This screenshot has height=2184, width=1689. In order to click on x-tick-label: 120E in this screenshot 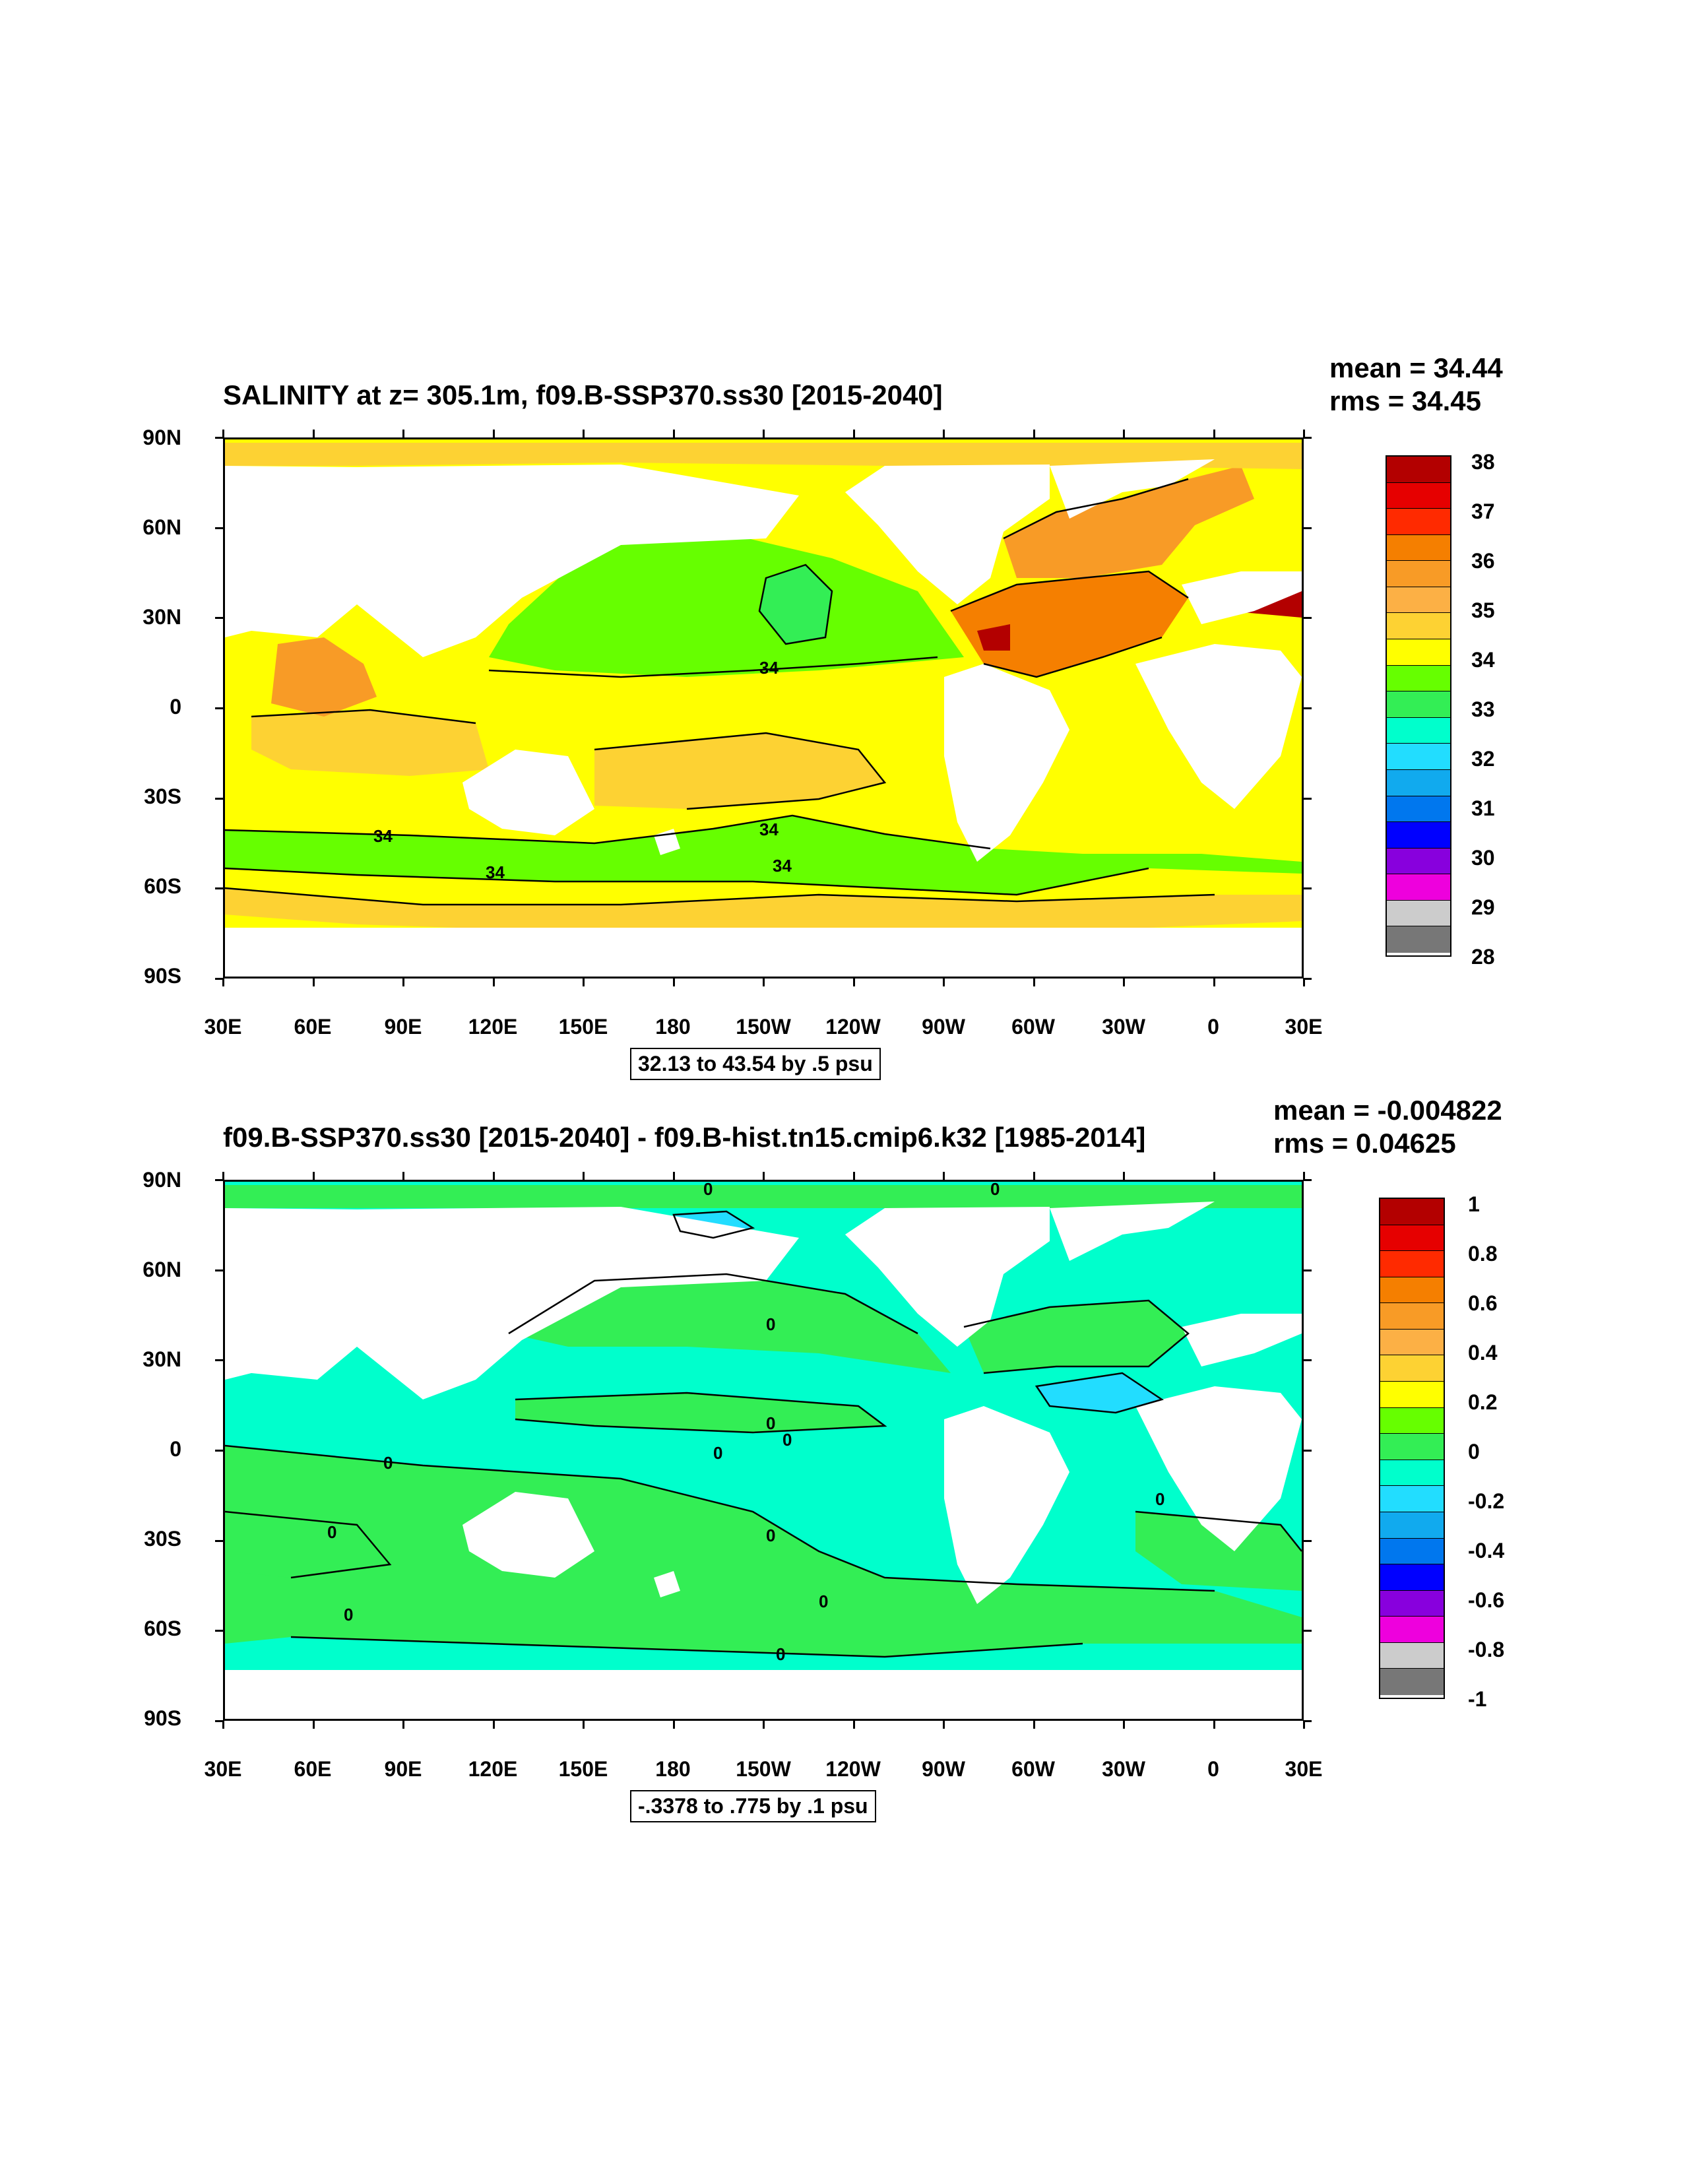, I will do `click(493, 1027)`.